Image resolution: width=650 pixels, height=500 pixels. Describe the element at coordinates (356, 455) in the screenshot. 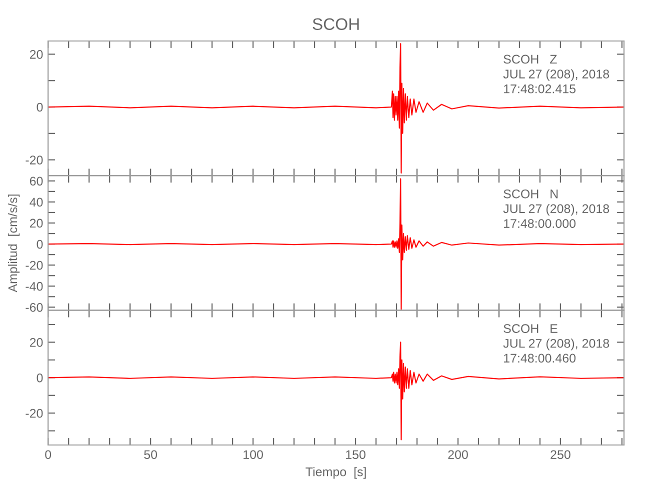

I see `x-tick-label: 150` at that location.